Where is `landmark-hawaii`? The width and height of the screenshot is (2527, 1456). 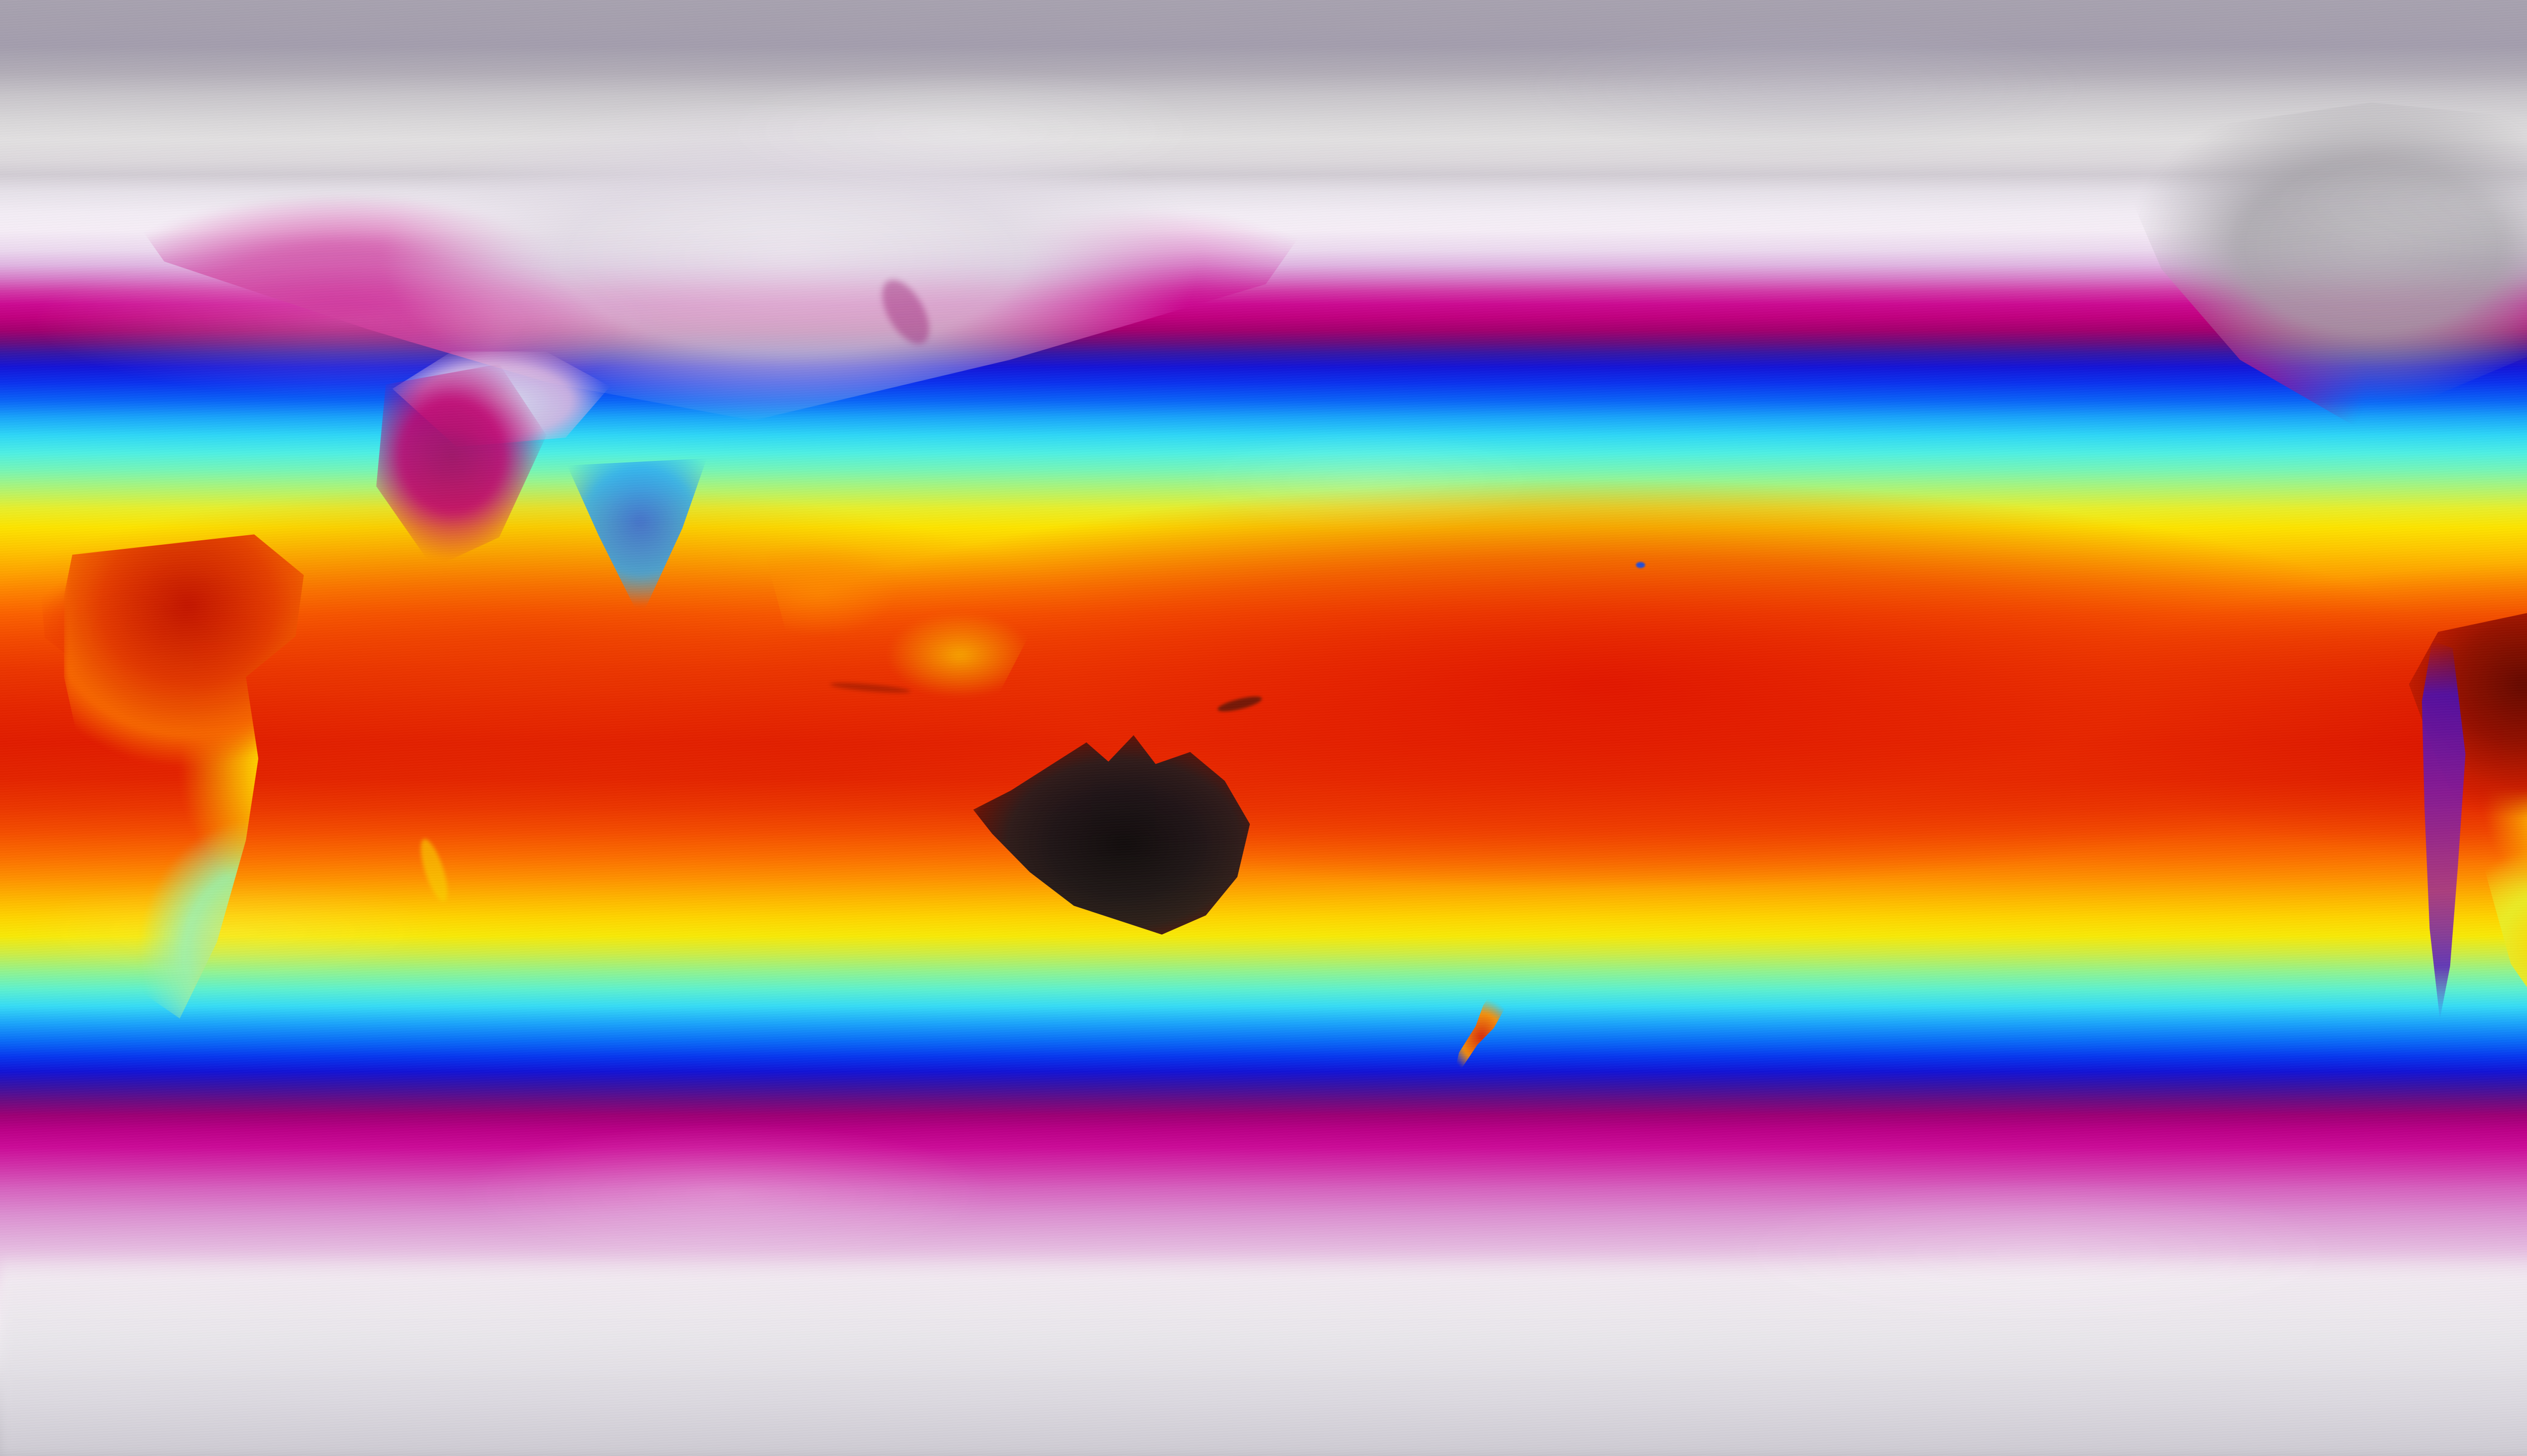
landmark-hawaii is located at coordinates (1641, 565).